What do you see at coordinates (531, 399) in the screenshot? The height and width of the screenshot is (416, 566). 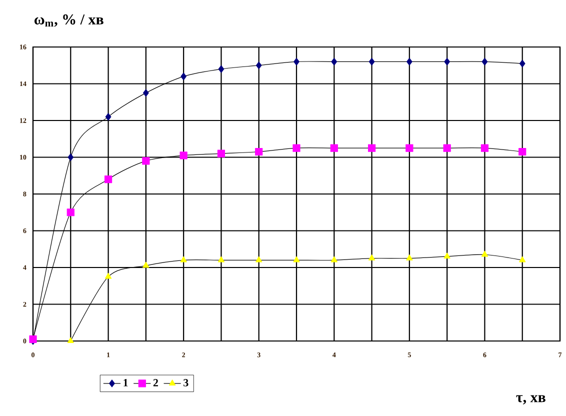 I see `x-axis-title: τ, хв` at bounding box center [531, 399].